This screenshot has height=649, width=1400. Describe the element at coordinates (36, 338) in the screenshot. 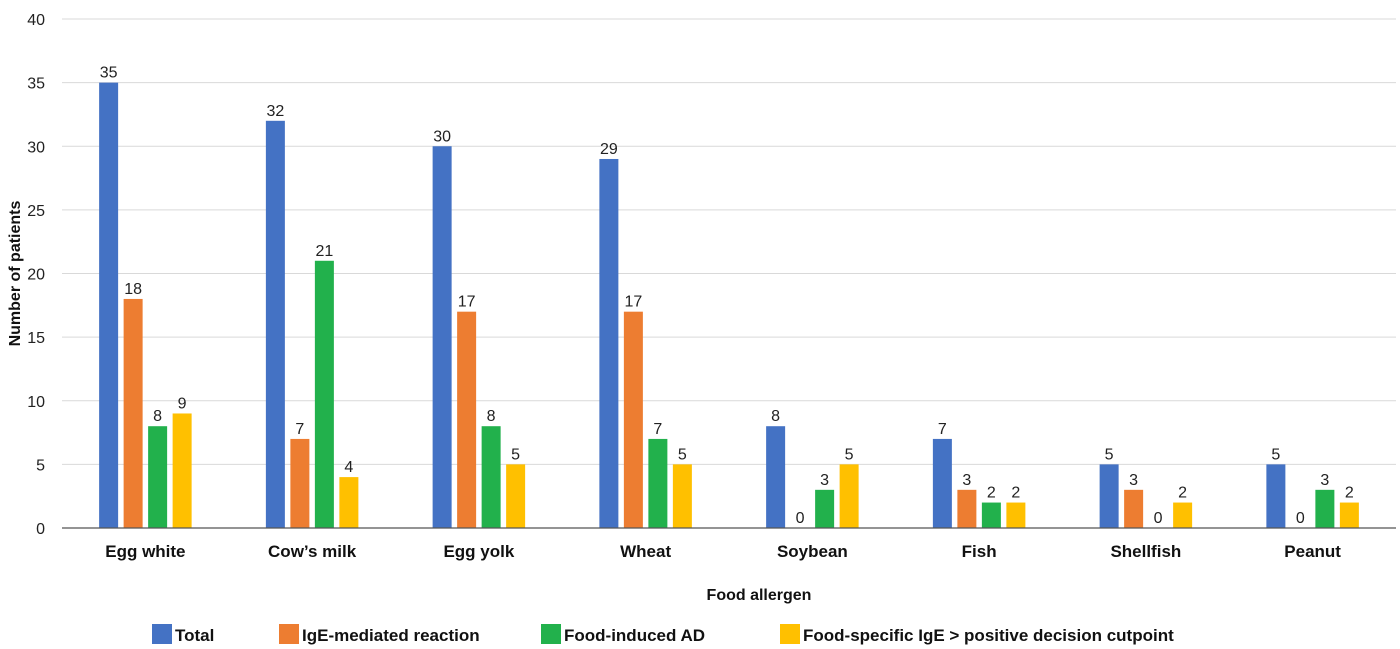

I see `y-tick-label: 15` at that location.